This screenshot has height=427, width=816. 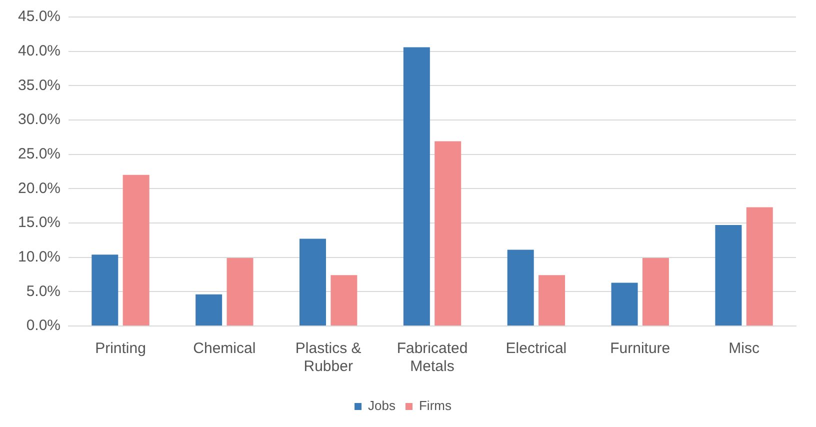 What do you see at coordinates (39, 257) in the screenshot?
I see `y-tick-label: 10.0%` at bounding box center [39, 257].